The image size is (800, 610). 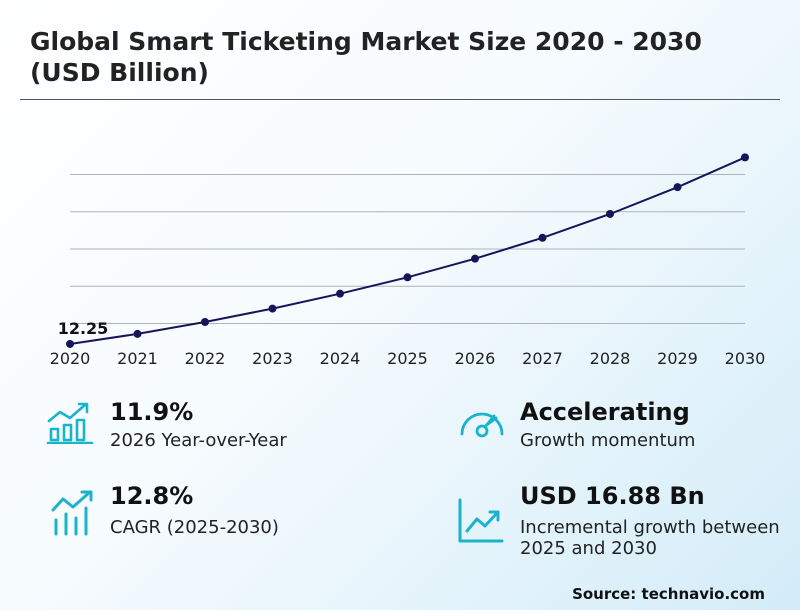 What do you see at coordinates (610, 358) in the screenshot?
I see `x-tick-label: 2028` at bounding box center [610, 358].